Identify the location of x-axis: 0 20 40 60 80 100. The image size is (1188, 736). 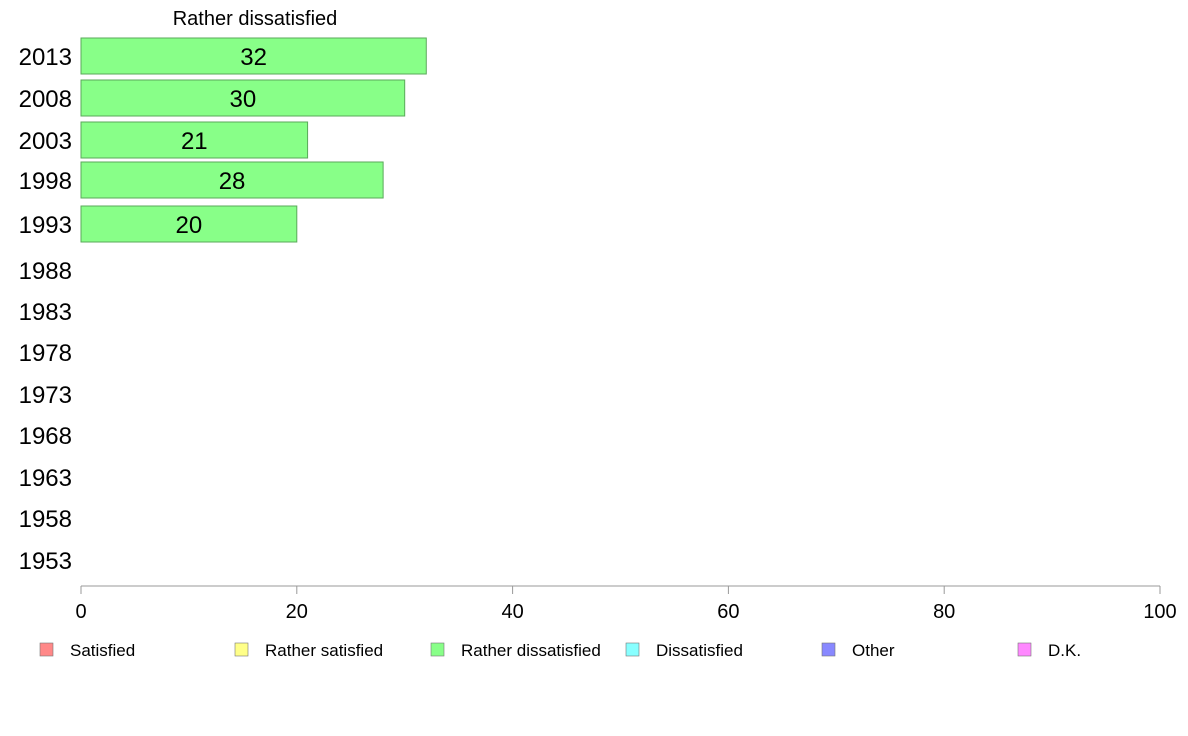
(626, 604).